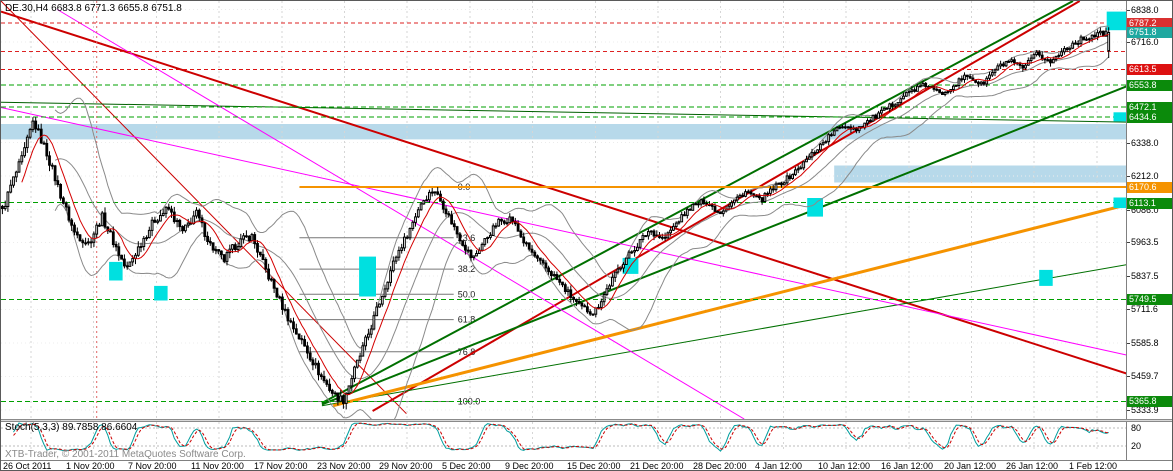 This screenshot has width=1173, height=471. I want to click on price-level-flag: 6113.1, so click(1149, 203).